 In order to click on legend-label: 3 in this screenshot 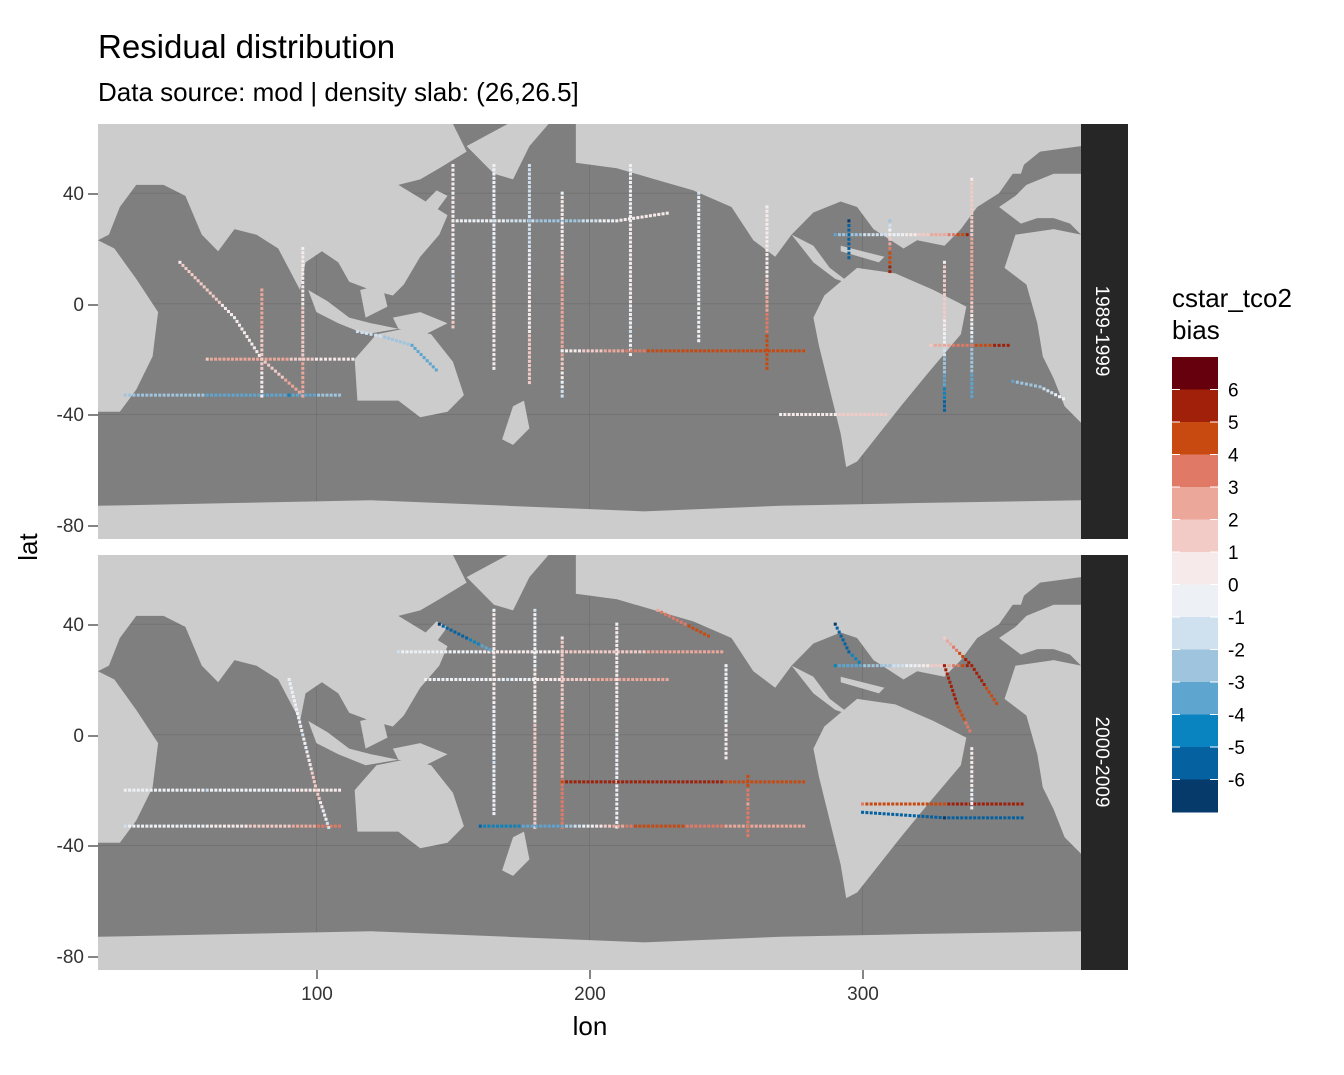, I will do `click(1233, 488)`.